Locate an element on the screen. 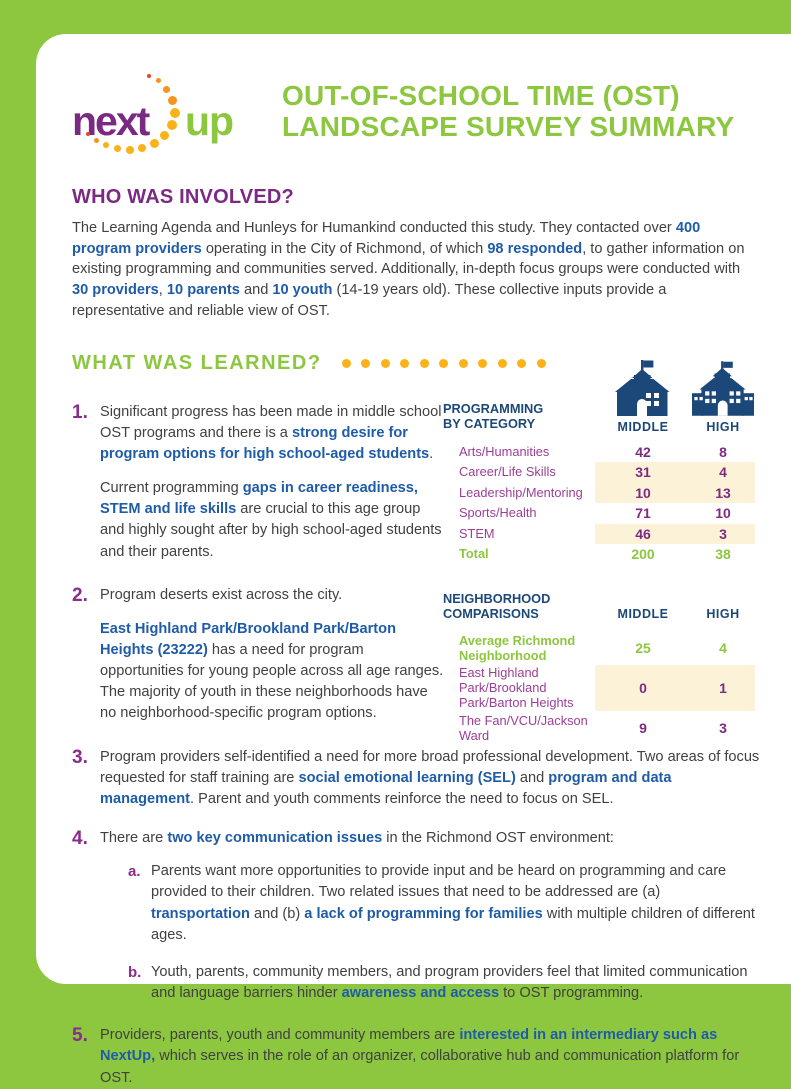  table-row: Leadership/Mentoring 10 13 is located at coordinates (599, 493).